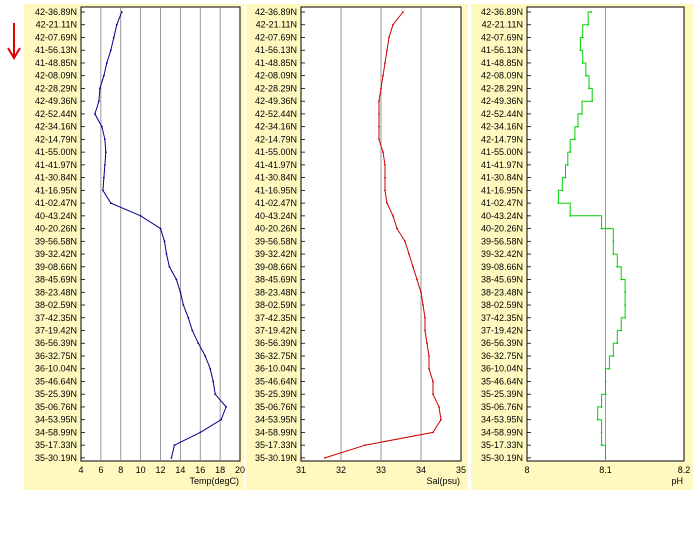 The width and height of the screenshot is (698, 536). What do you see at coordinates (502, 152) in the screenshot?
I see `panel-2-y-tick-label: 41-55.00N` at bounding box center [502, 152].